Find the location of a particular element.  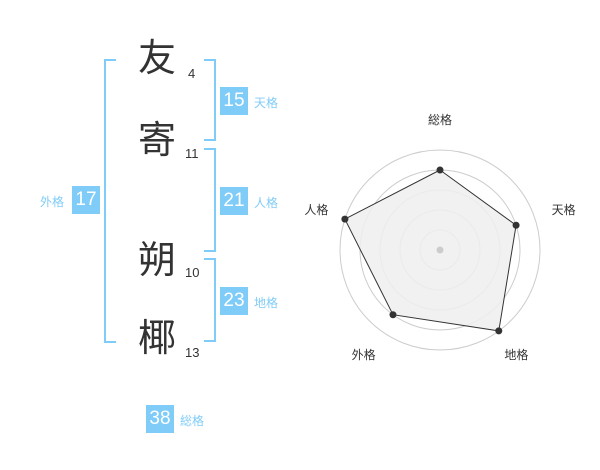

radar-grid-ring is located at coordinates (440, 250).